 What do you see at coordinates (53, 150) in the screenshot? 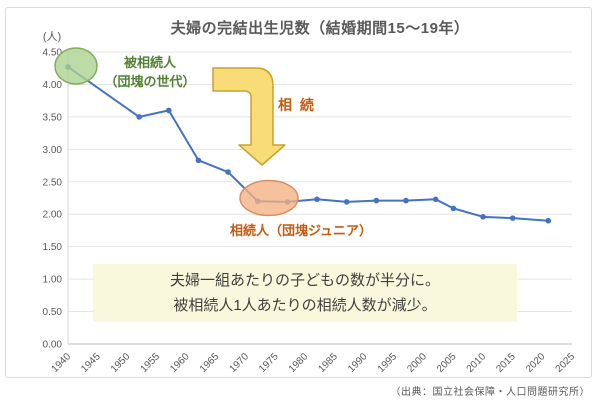
I see `y-axis-tick-label: 3.00` at bounding box center [53, 150].